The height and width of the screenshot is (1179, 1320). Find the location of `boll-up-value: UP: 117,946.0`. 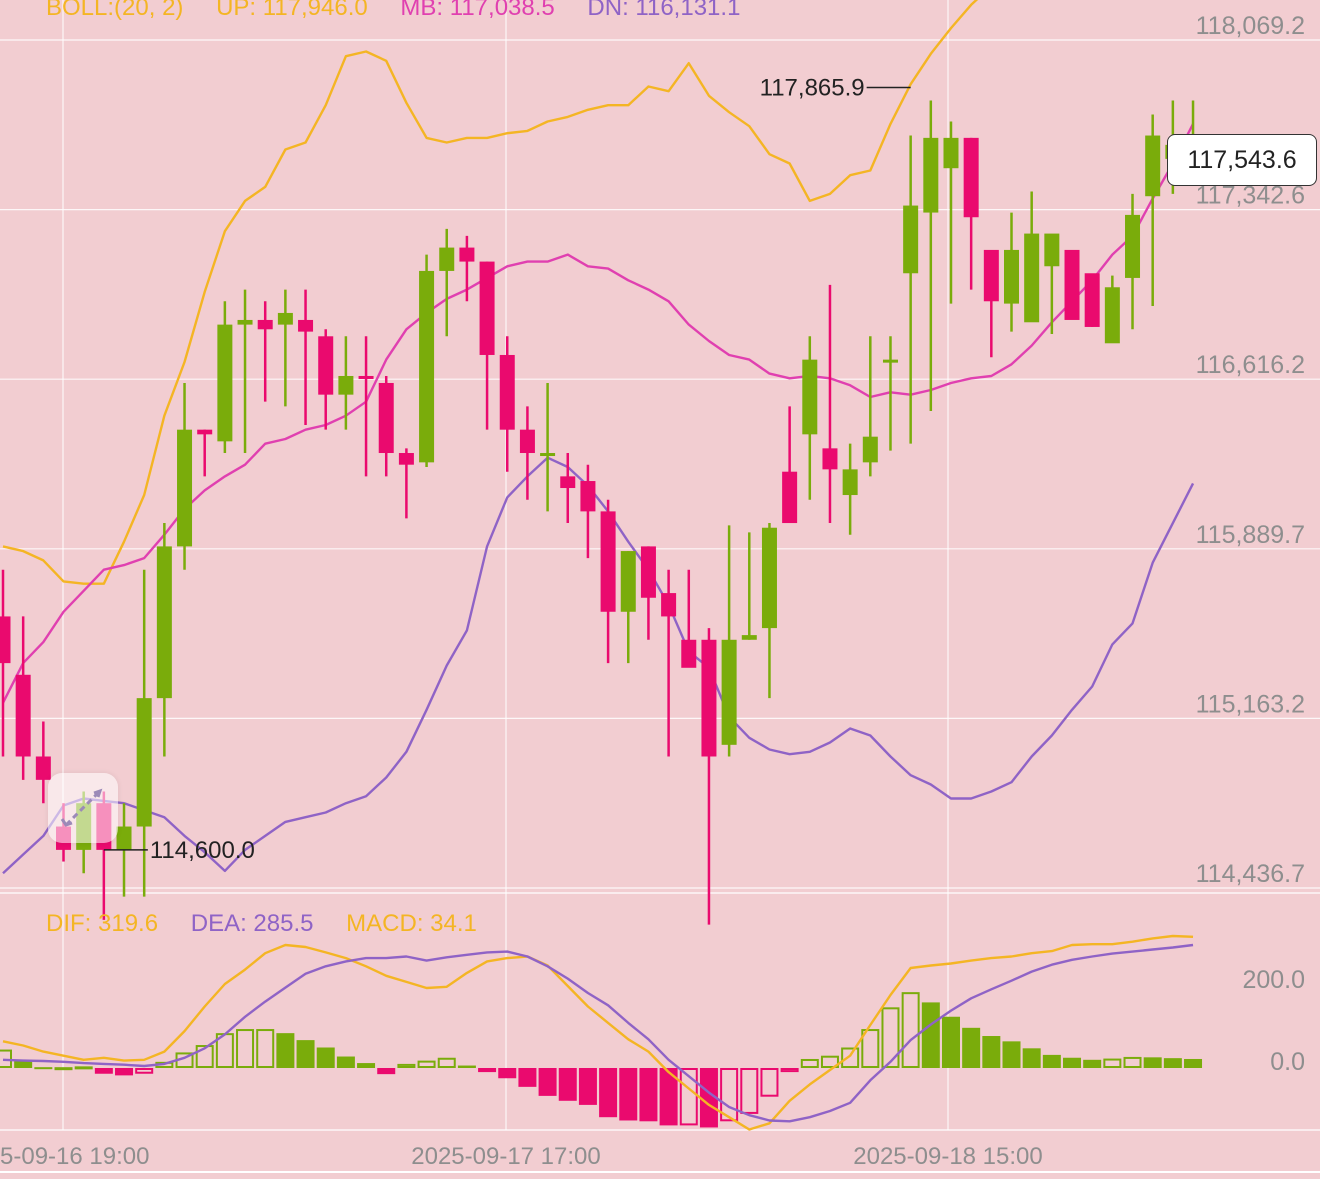

boll-up-value: UP: 117,946.0 is located at coordinates (292, 10).